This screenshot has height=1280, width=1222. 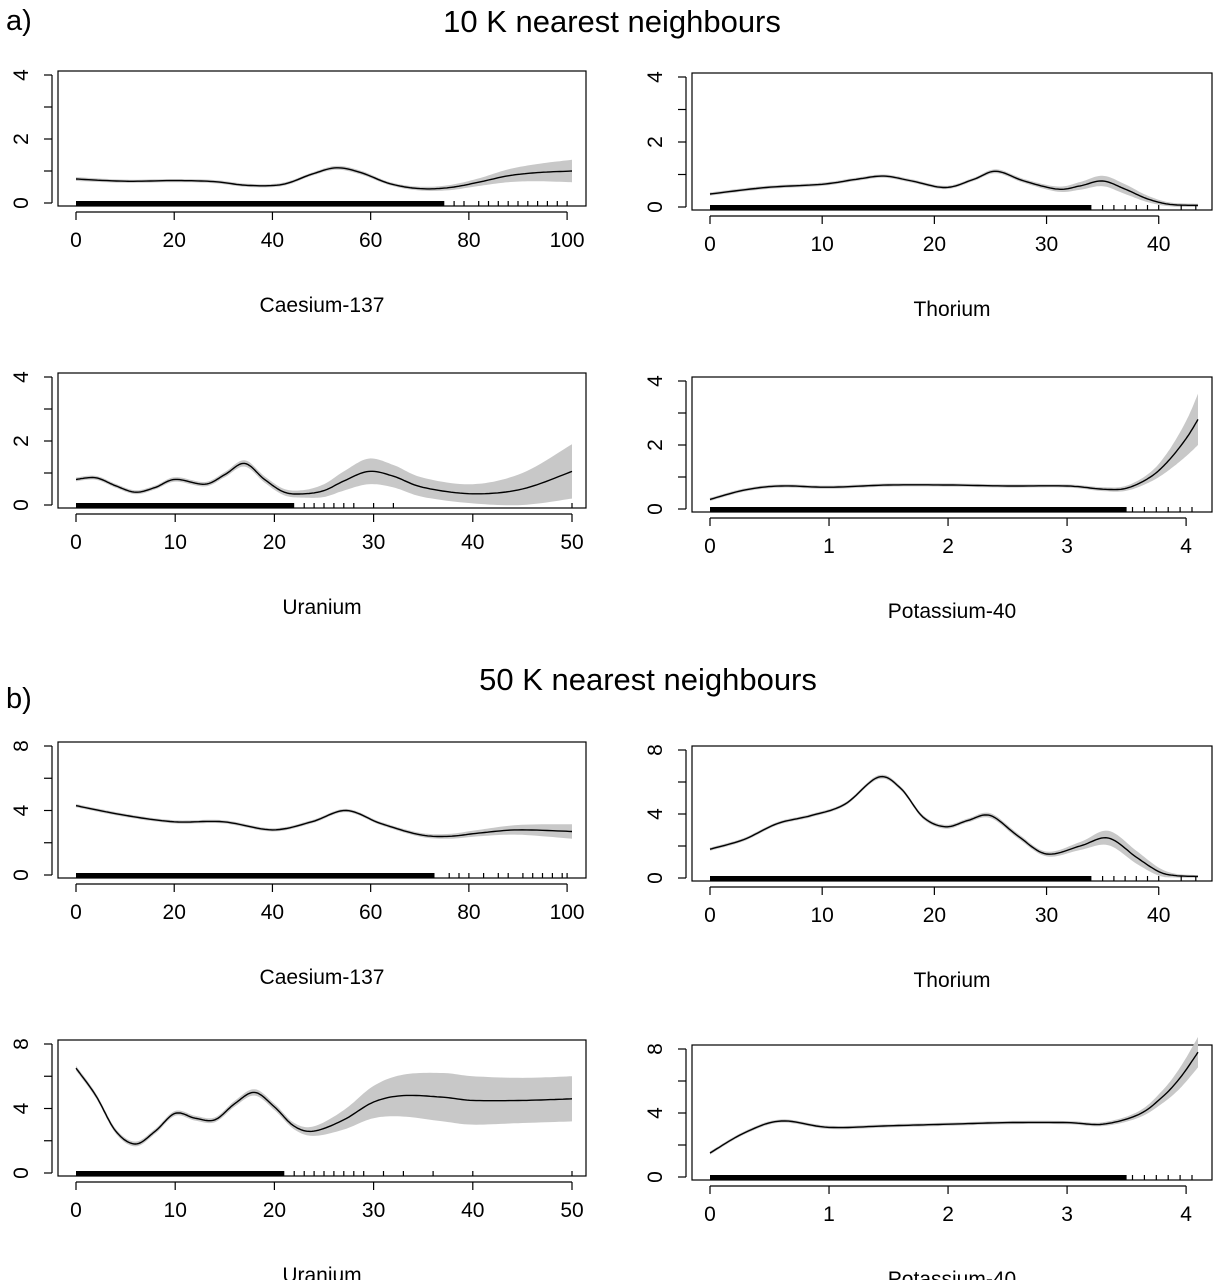 I want to click on panel-4: 0 1 2 3 4 Potassium-40 0 2 4, so click(x=928, y=499).